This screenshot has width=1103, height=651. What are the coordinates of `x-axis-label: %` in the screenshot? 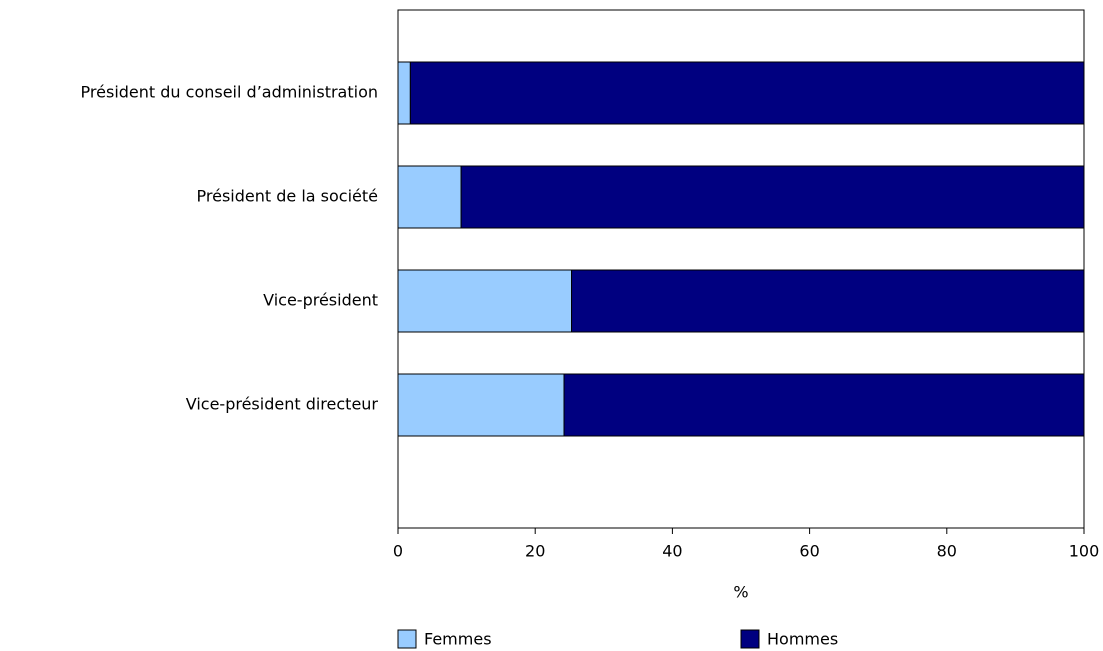 It's located at (740, 592).